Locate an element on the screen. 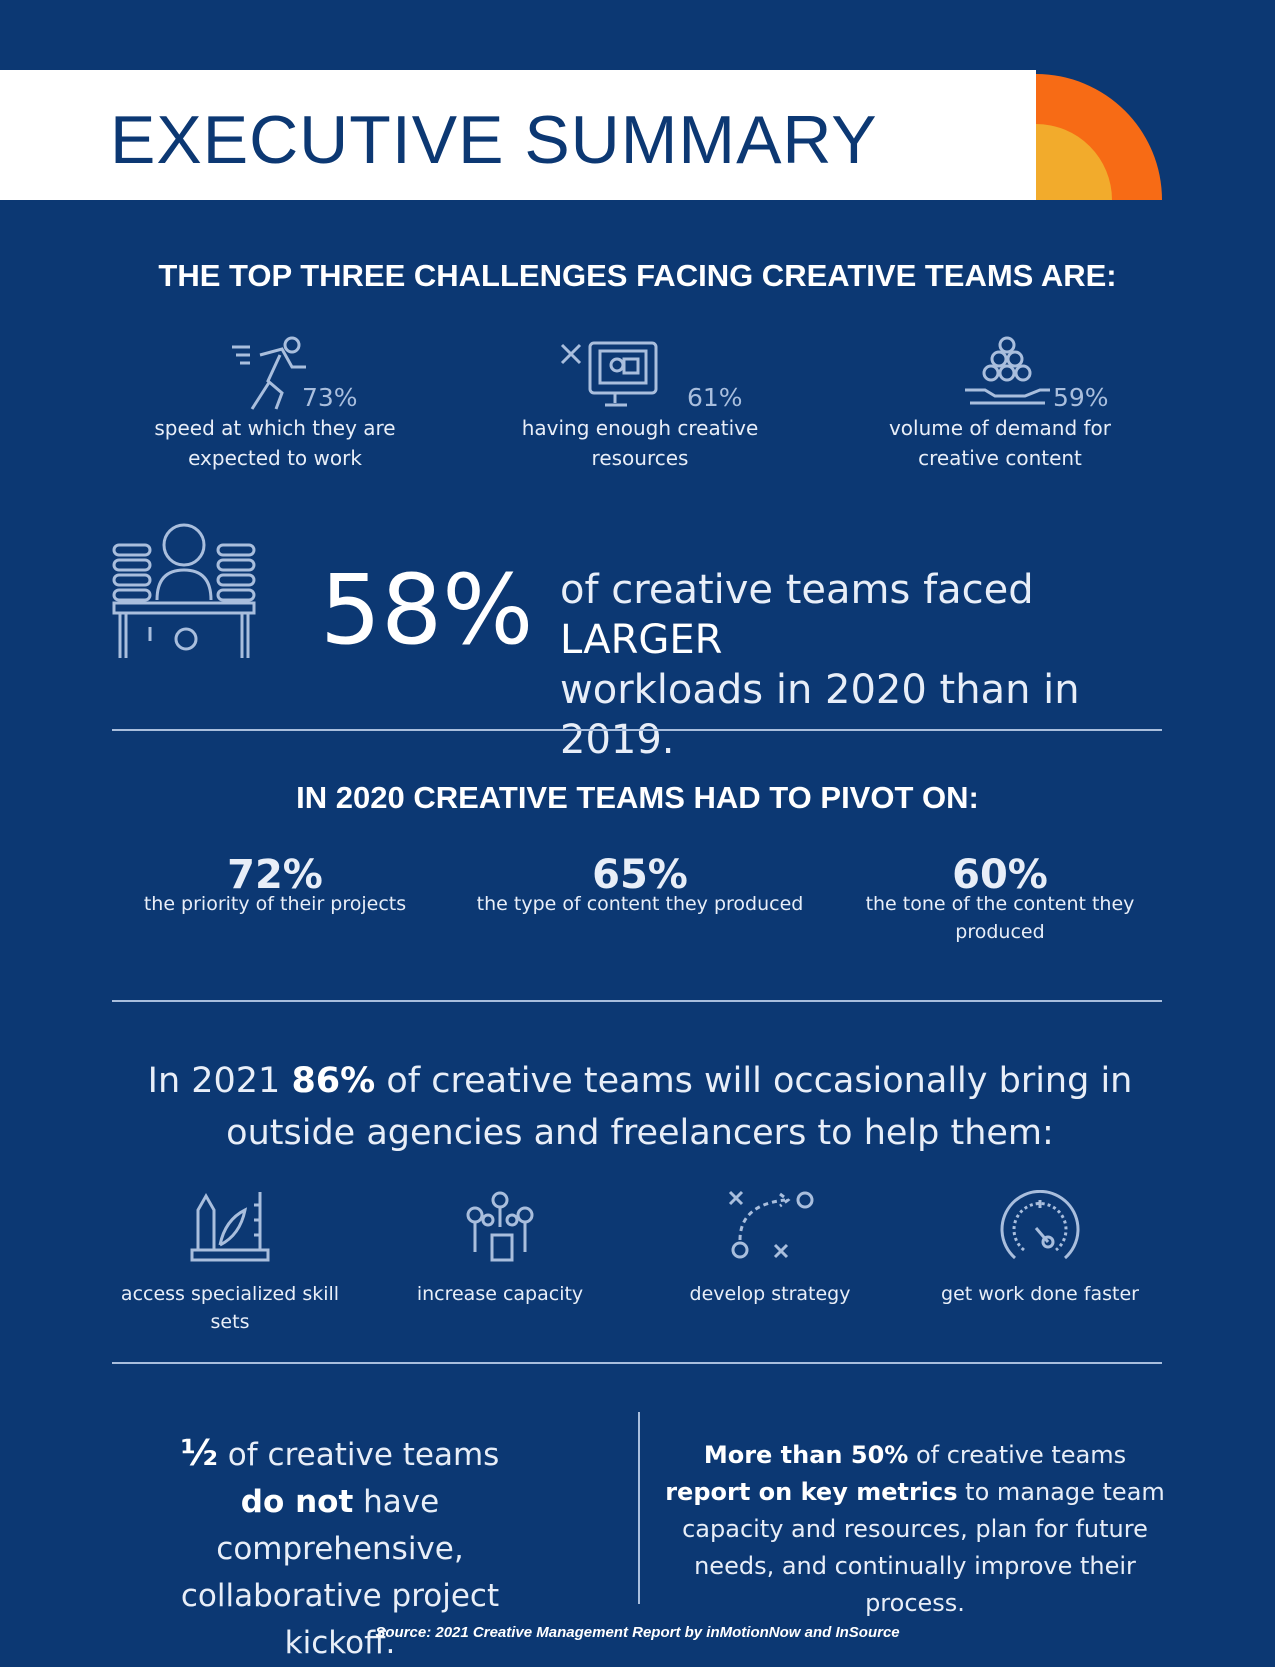 The image size is (1275, 1667). outside-item: get work done faster is located at coordinates (1040, 1248).